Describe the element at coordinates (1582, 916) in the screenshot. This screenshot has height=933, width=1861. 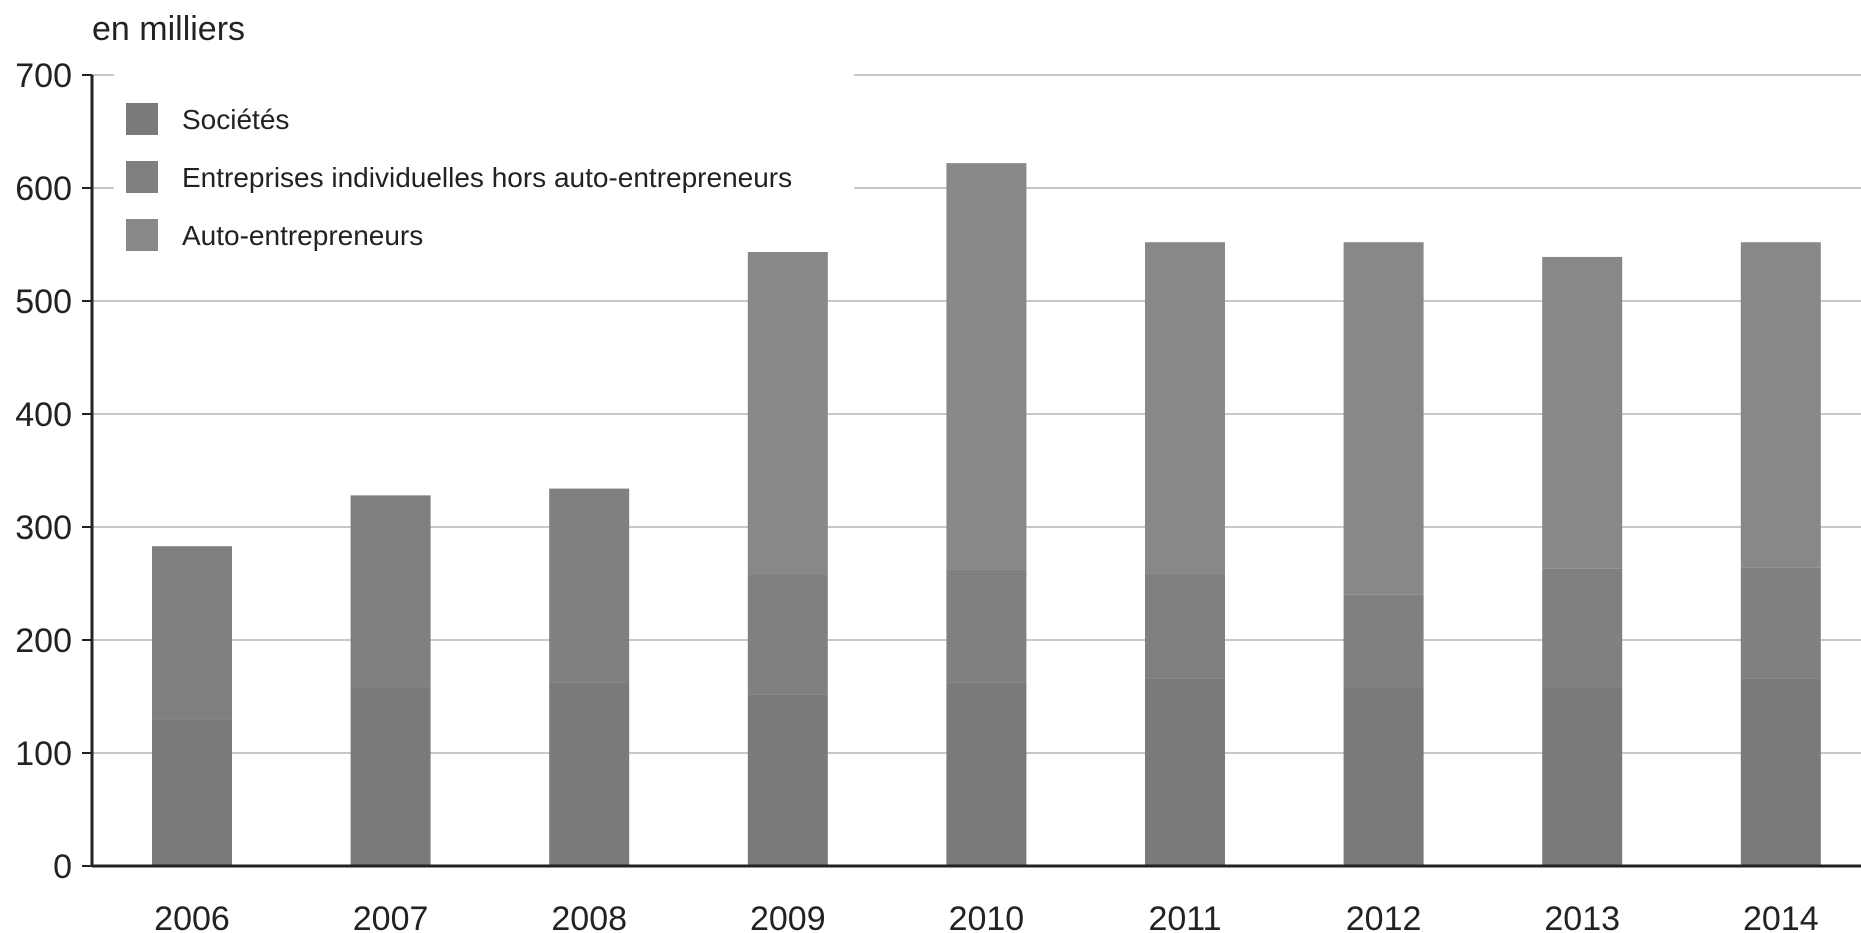
I see `x-tick-label: 2013` at that location.